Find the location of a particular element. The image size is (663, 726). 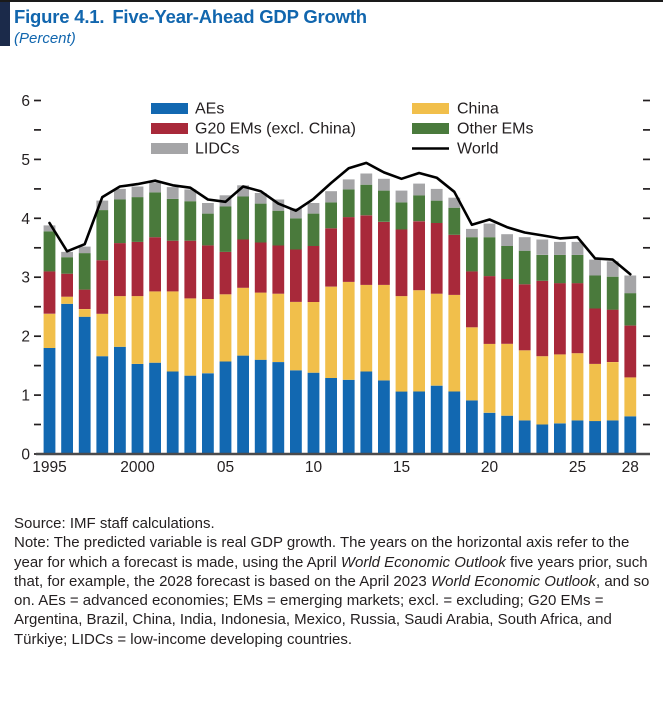

bar-segment-2008 is located at coordinates (278, 205).